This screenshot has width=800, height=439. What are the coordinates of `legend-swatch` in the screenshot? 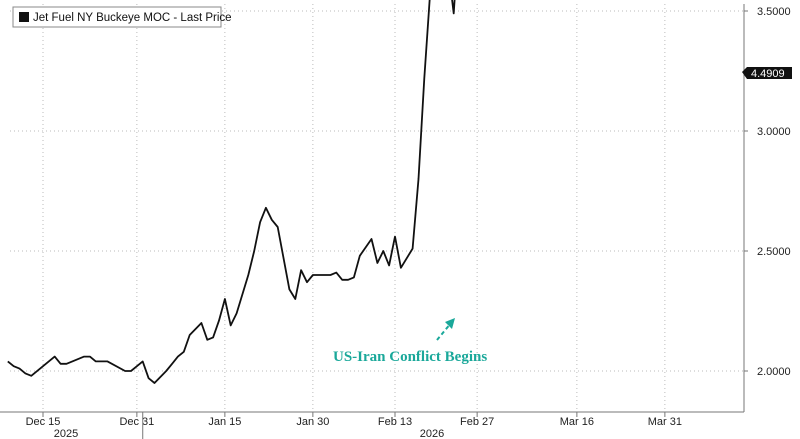 It's located at (24, 17).